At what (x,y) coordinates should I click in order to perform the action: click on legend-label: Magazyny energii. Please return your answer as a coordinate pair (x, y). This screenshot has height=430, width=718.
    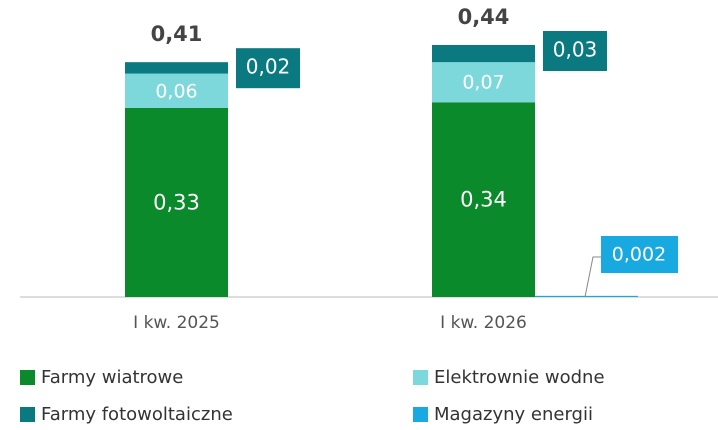
    Looking at the image, I should click on (513, 414).